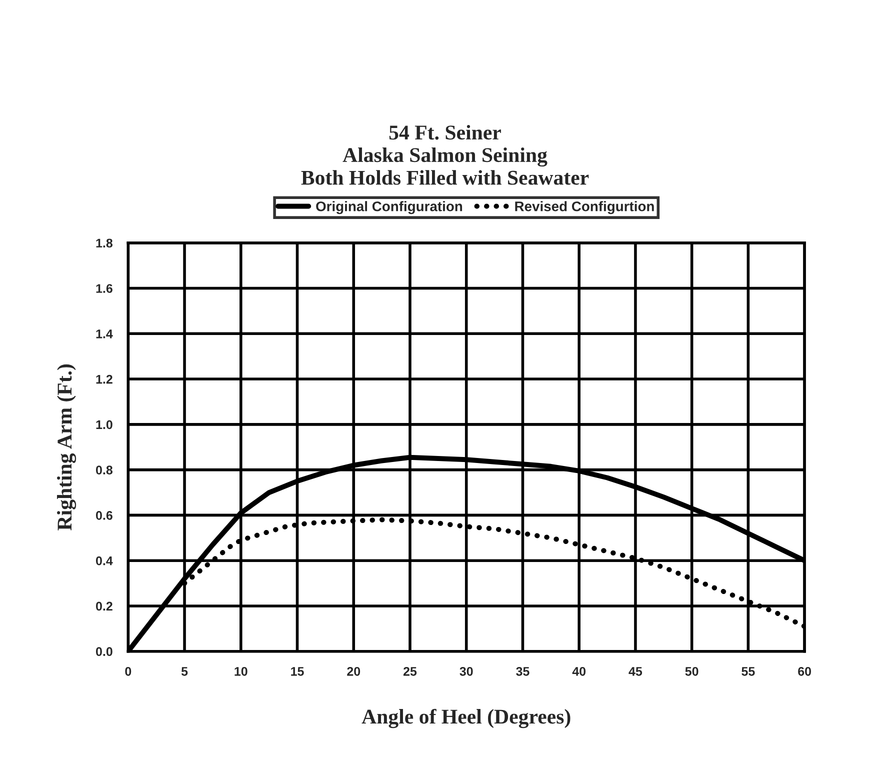 Image resolution: width=890 pixels, height=781 pixels. I want to click on x-tick-label: 10, so click(241, 671).